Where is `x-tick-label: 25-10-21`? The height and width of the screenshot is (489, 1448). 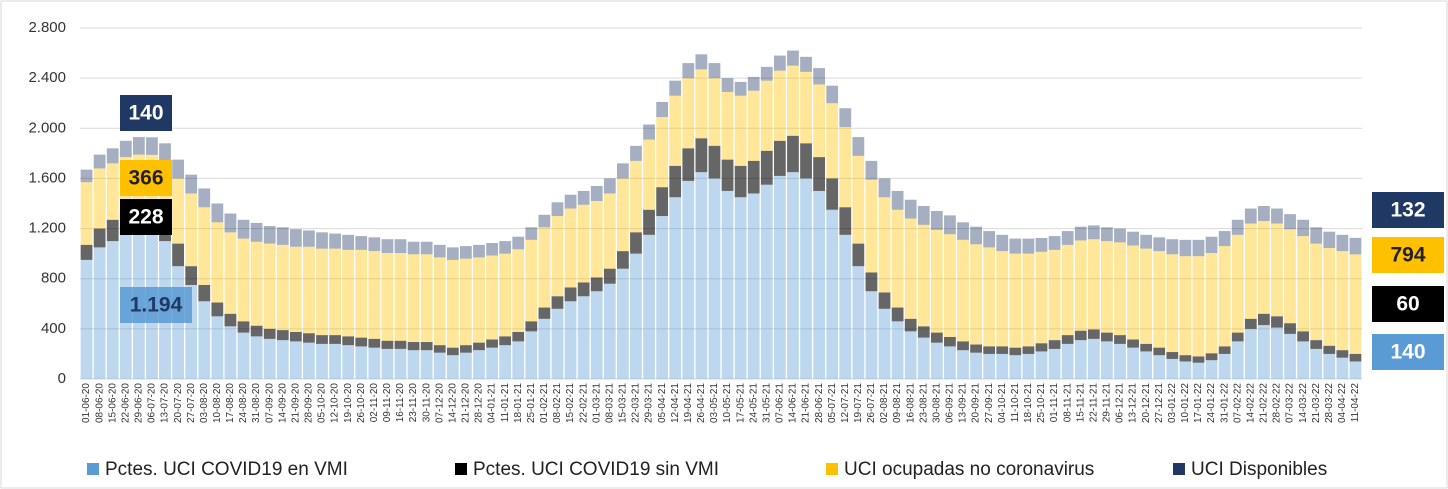
x-tick-label: 25-10-21 is located at coordinates (1041, 403).